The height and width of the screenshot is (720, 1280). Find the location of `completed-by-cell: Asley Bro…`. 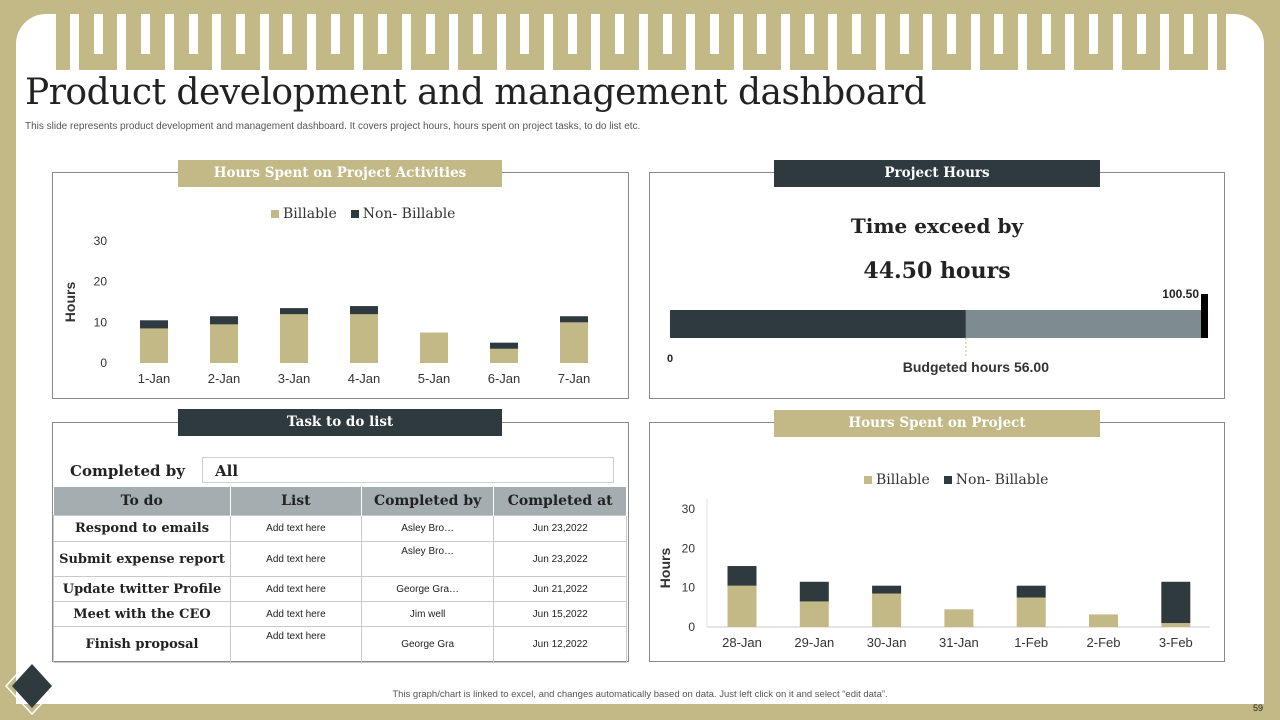

completed-by-cell: Asley Bro… is located at coordinates (427, 559).